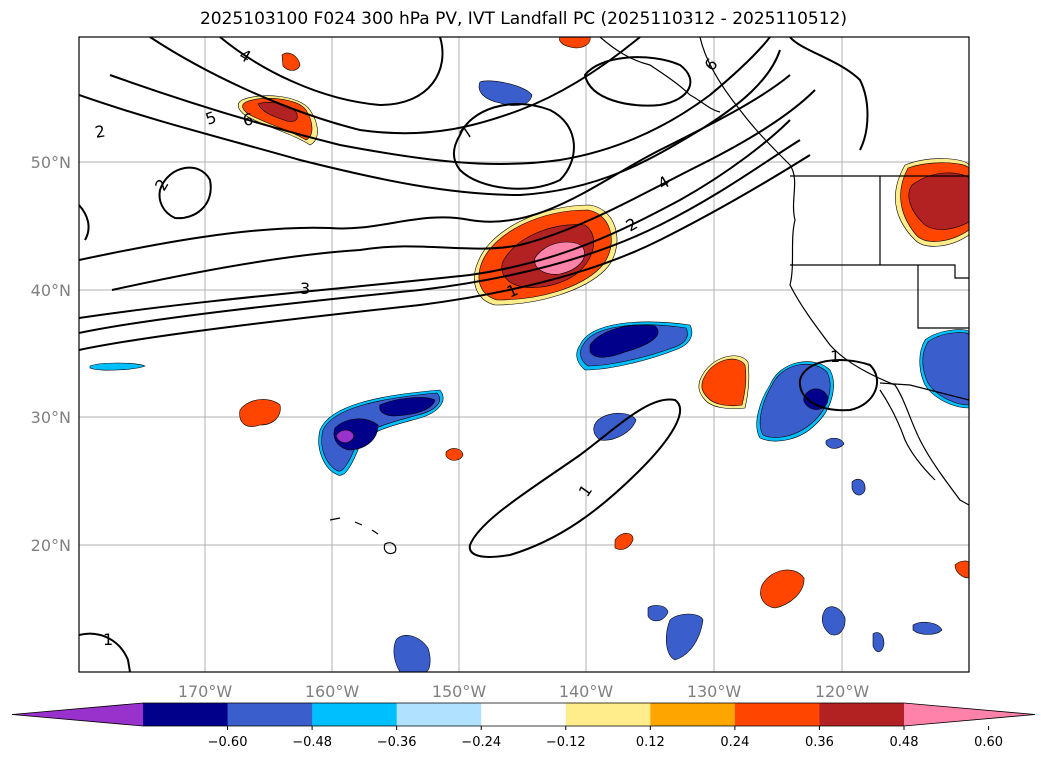  I want to click on longitude-label: 170°W, so click(205, 691).